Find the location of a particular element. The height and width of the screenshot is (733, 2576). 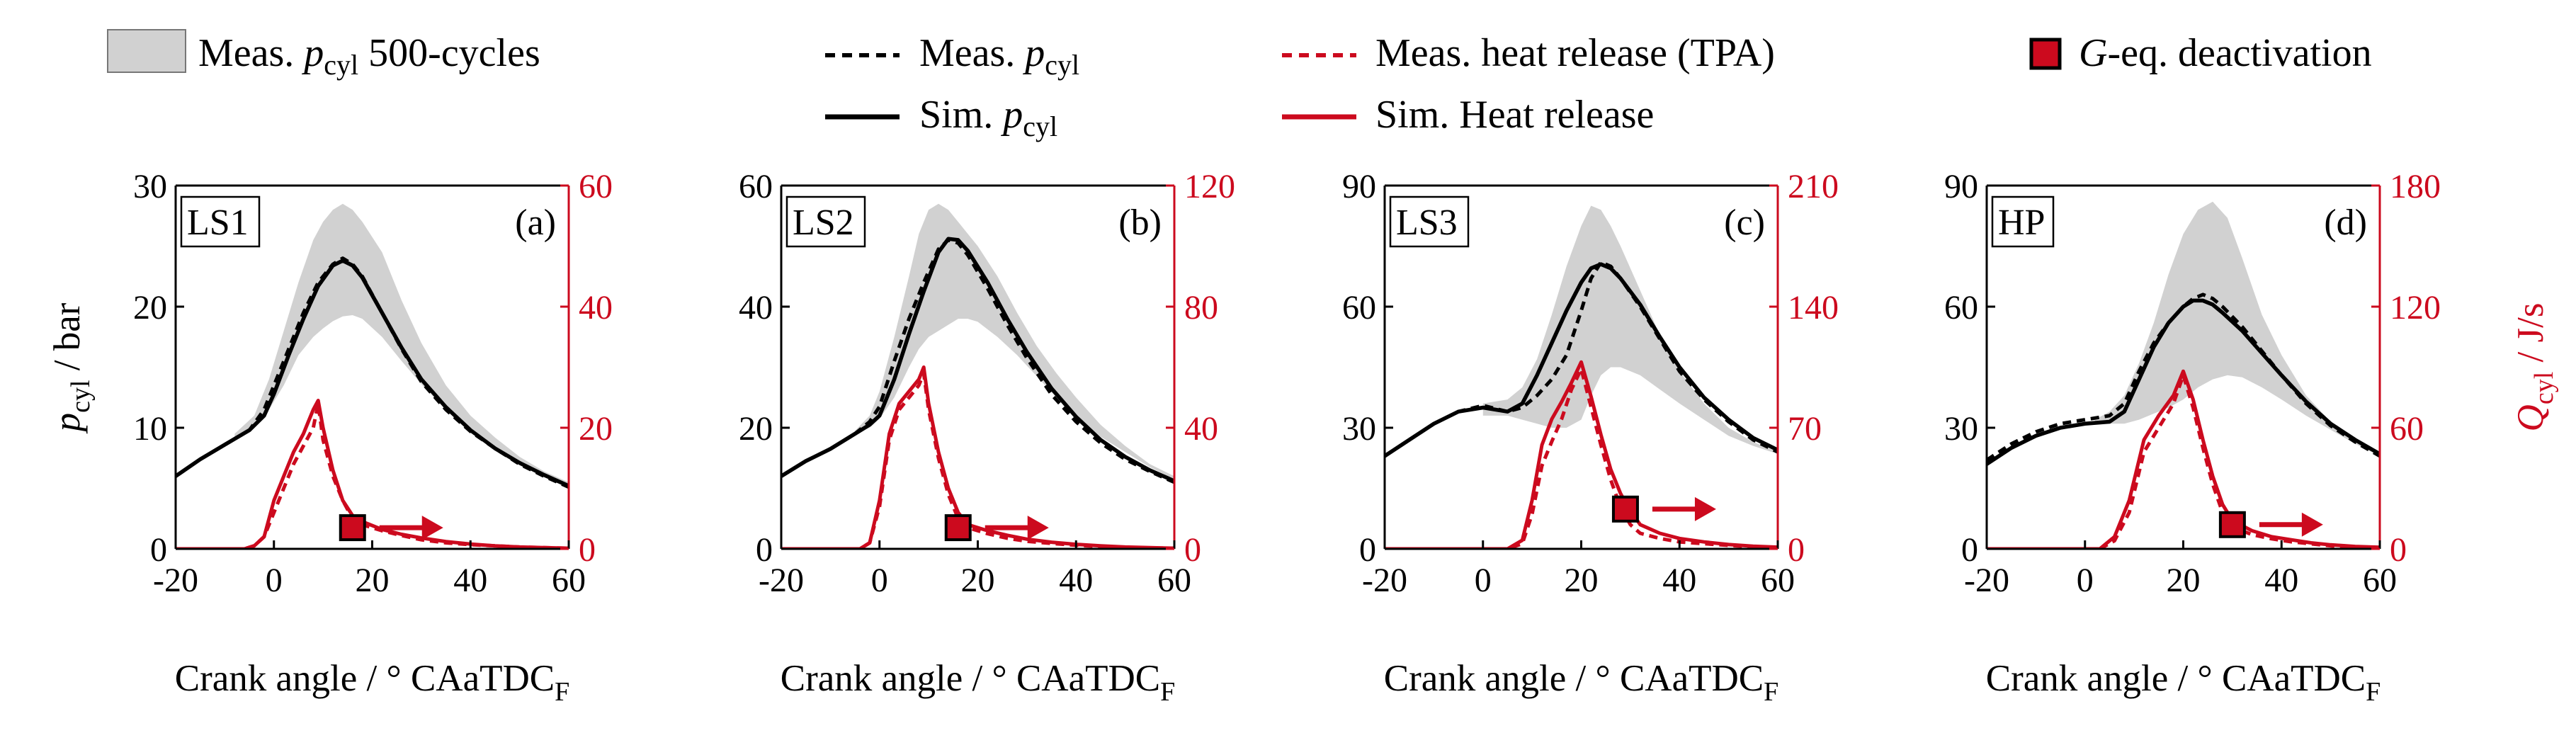

legend-item-sim-hr: Sim. Heat release is located at coordinates (1468, 115).